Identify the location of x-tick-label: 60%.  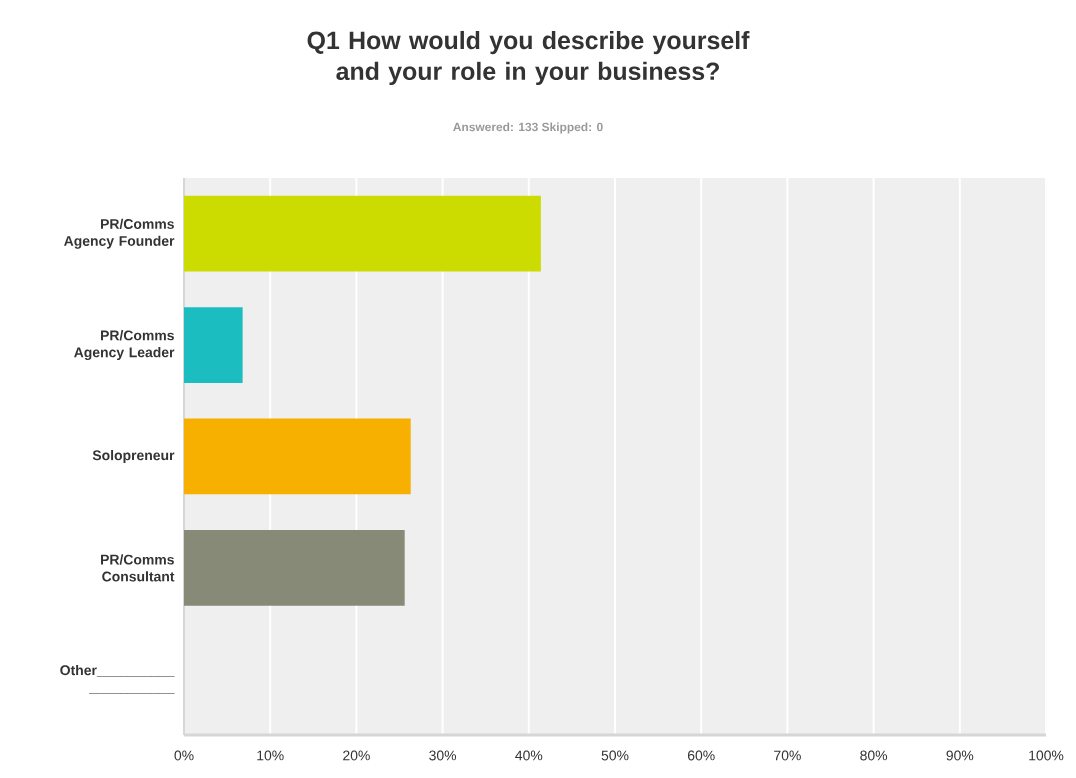
(701, 755).